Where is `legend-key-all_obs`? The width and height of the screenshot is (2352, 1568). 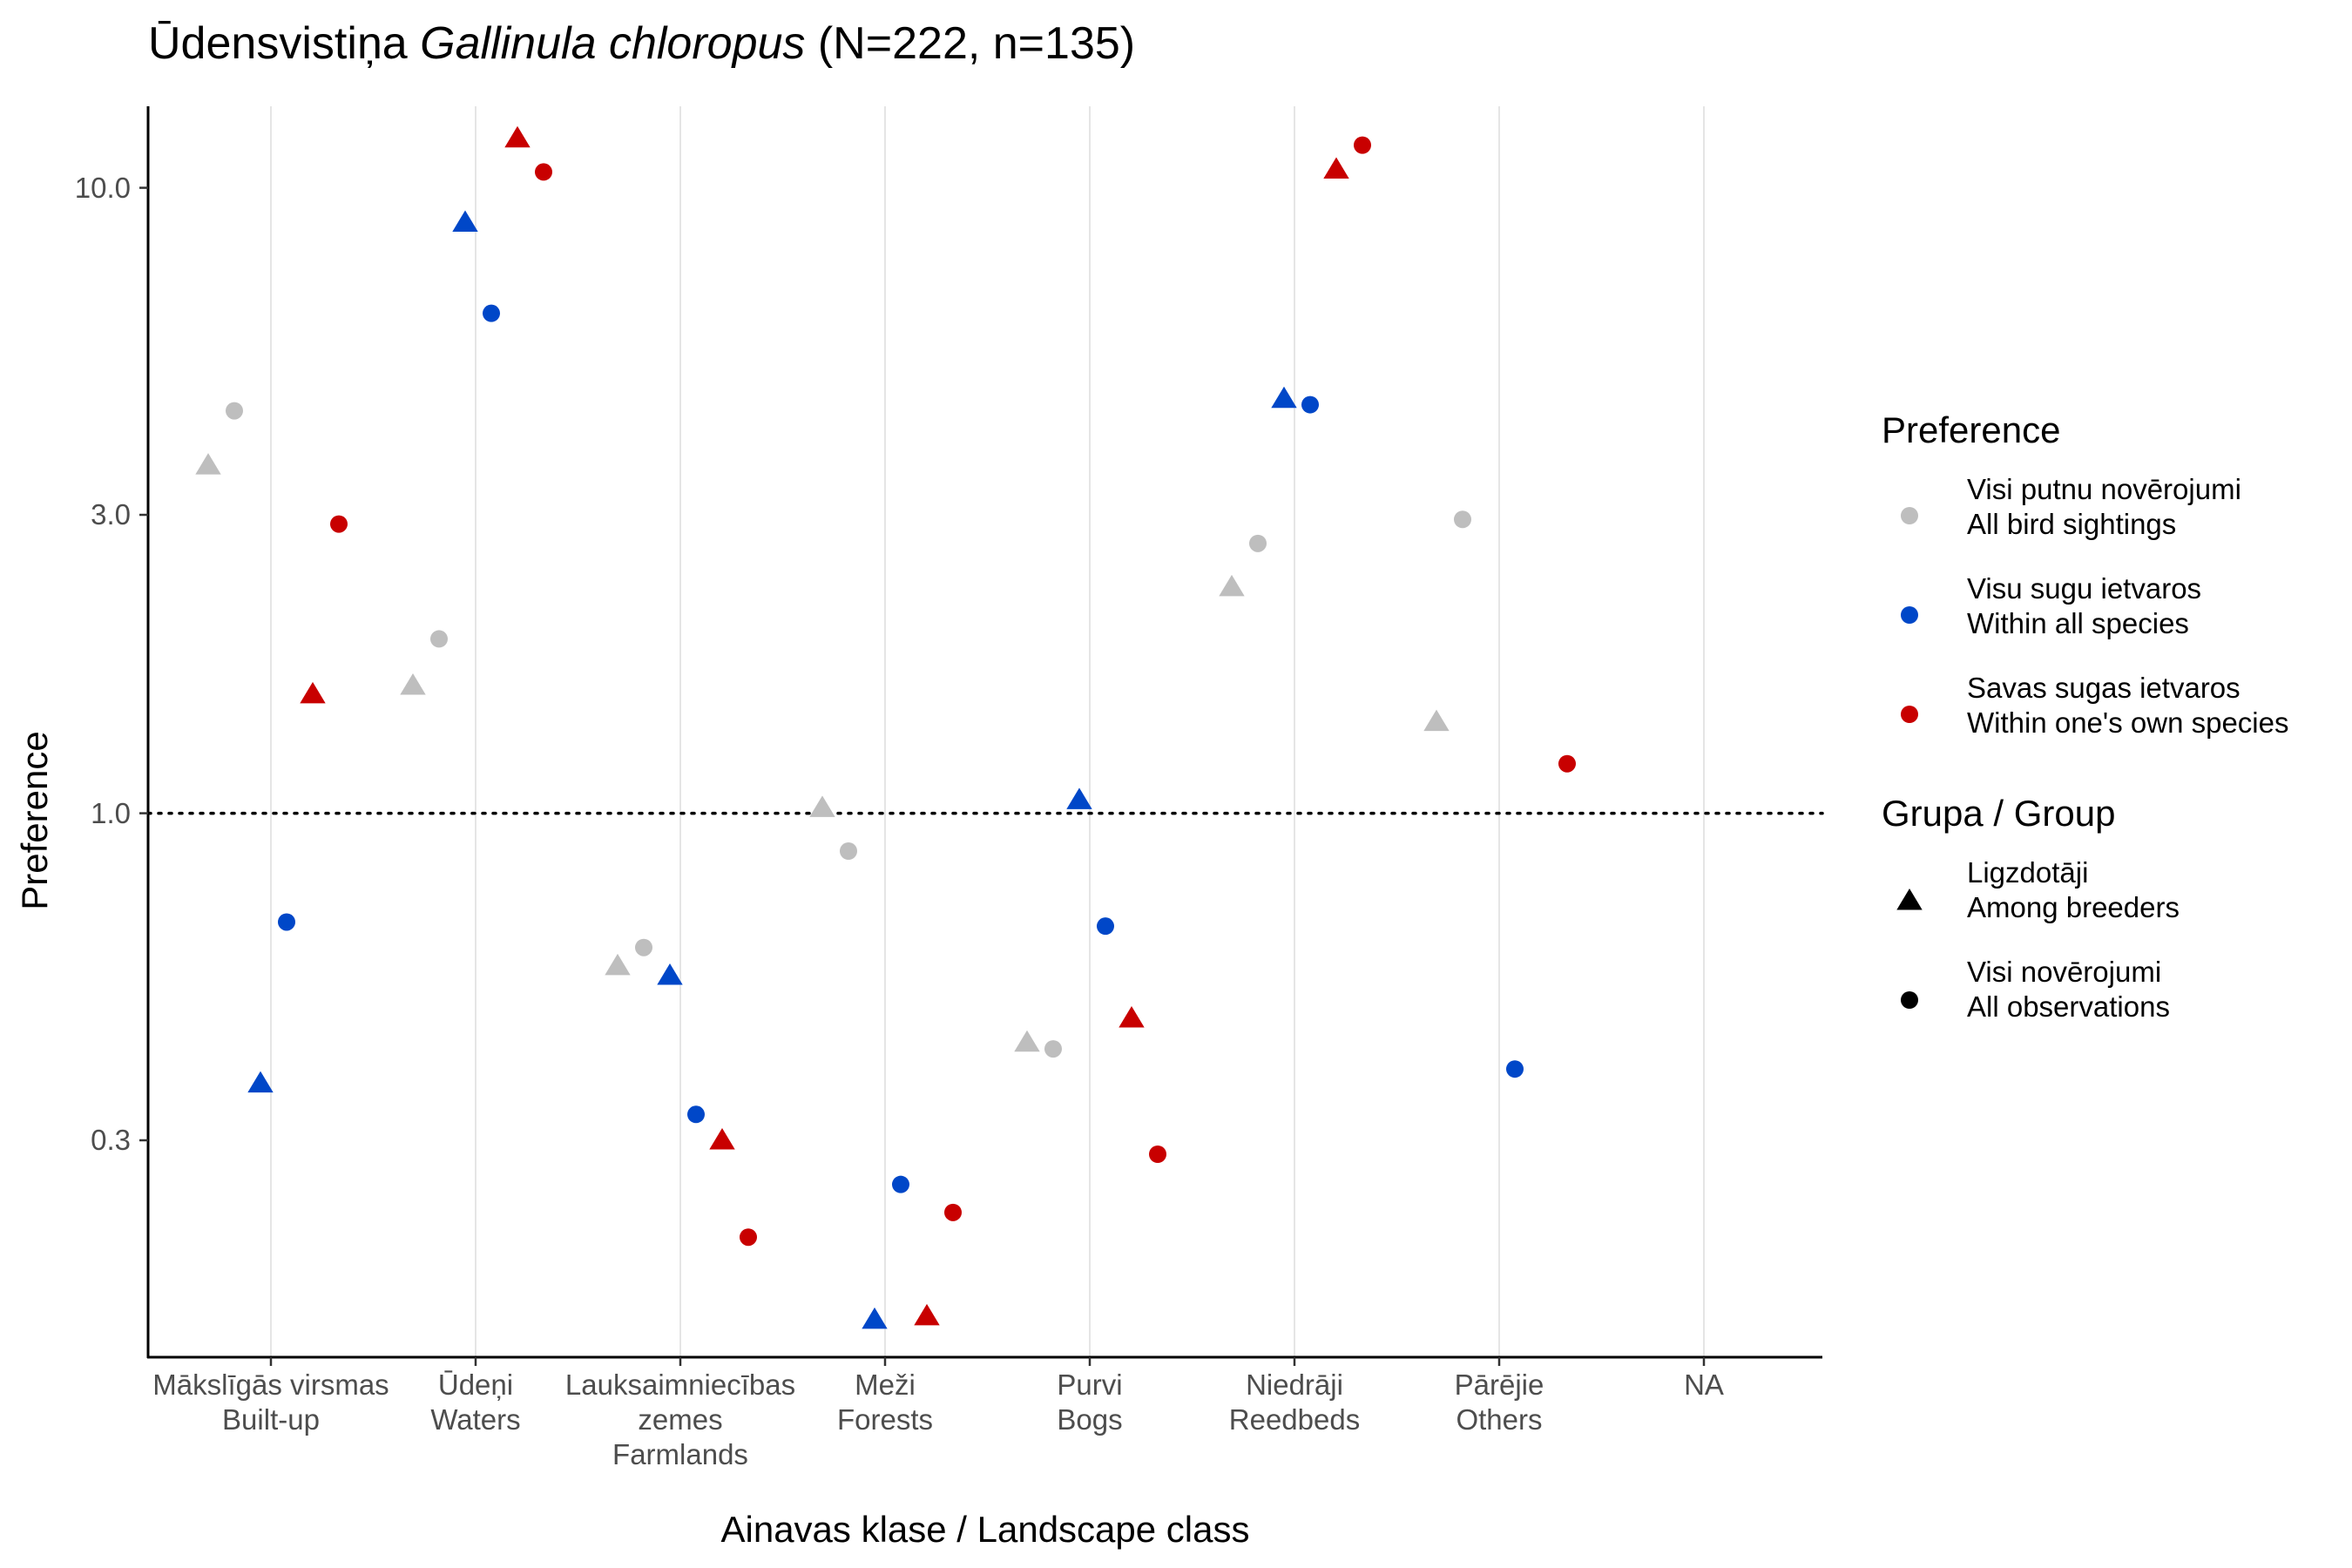
legend-key-all_obs is located at coordinates (1910, 1000).